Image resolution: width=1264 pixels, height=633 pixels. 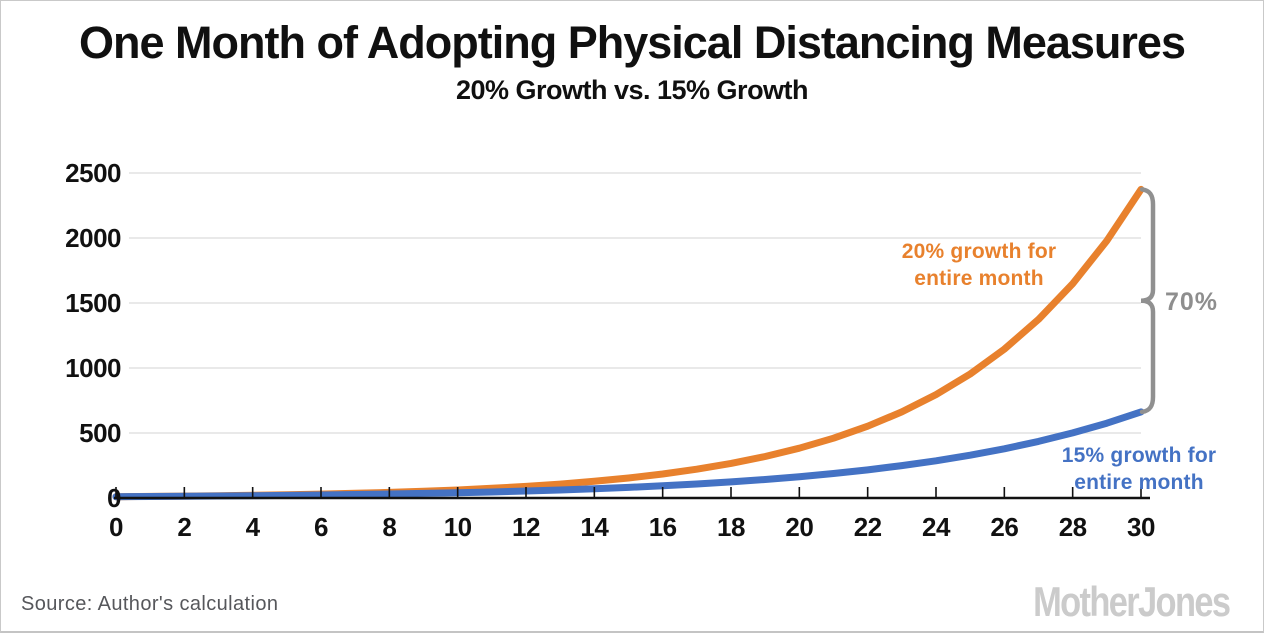 What do you see at coordinates (93, 173) in the screenshot?
I see `y-axis-label-2500: 2500` at bounding box center [93, 173].